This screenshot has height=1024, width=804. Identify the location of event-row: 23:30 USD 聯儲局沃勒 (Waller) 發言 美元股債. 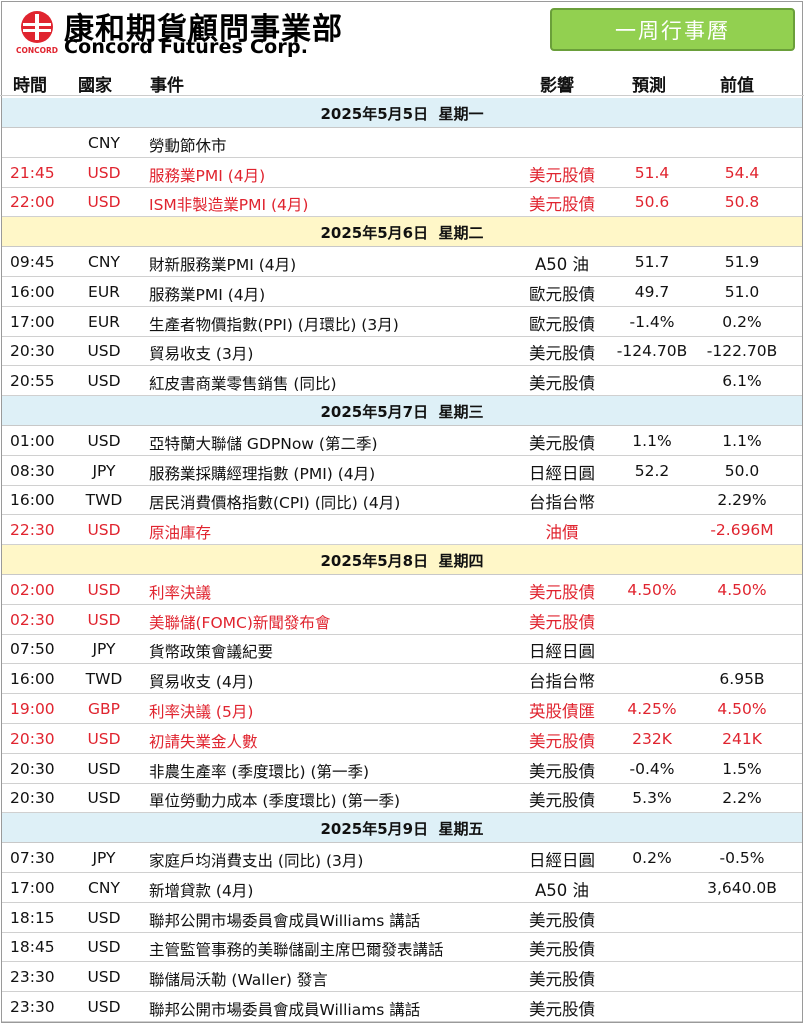
(402, 977).